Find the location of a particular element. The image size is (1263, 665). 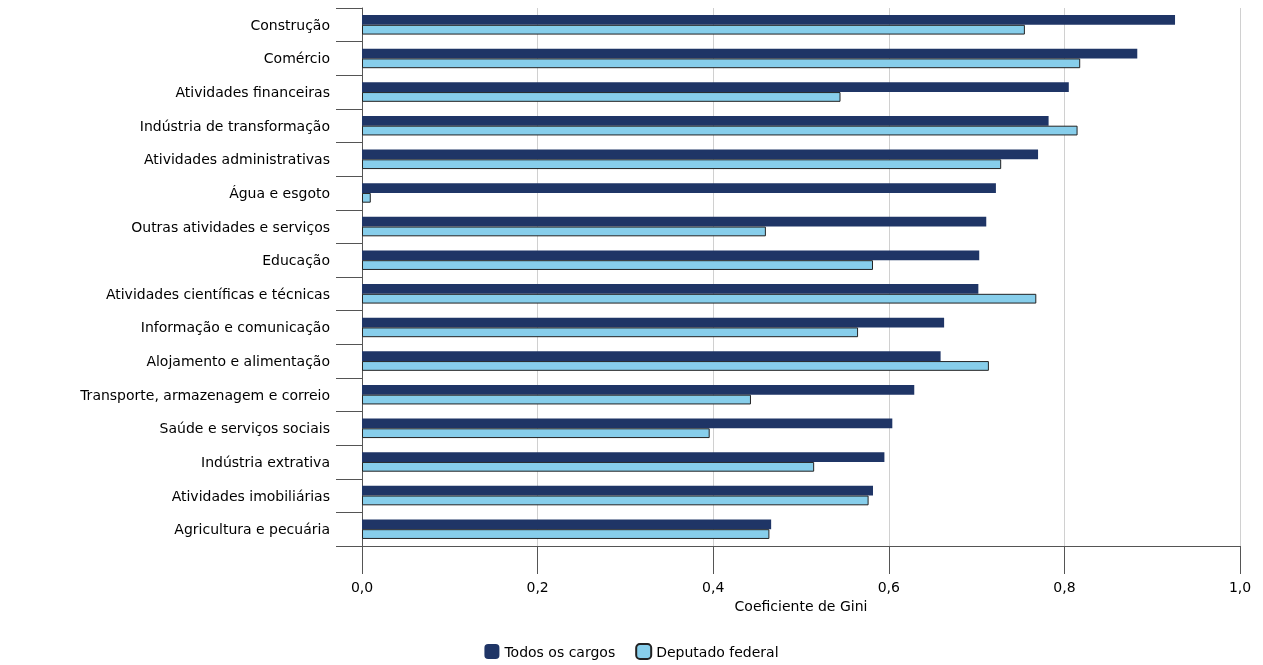

y-tick-label: Água e esgoto is located at coordinates (279, 192).